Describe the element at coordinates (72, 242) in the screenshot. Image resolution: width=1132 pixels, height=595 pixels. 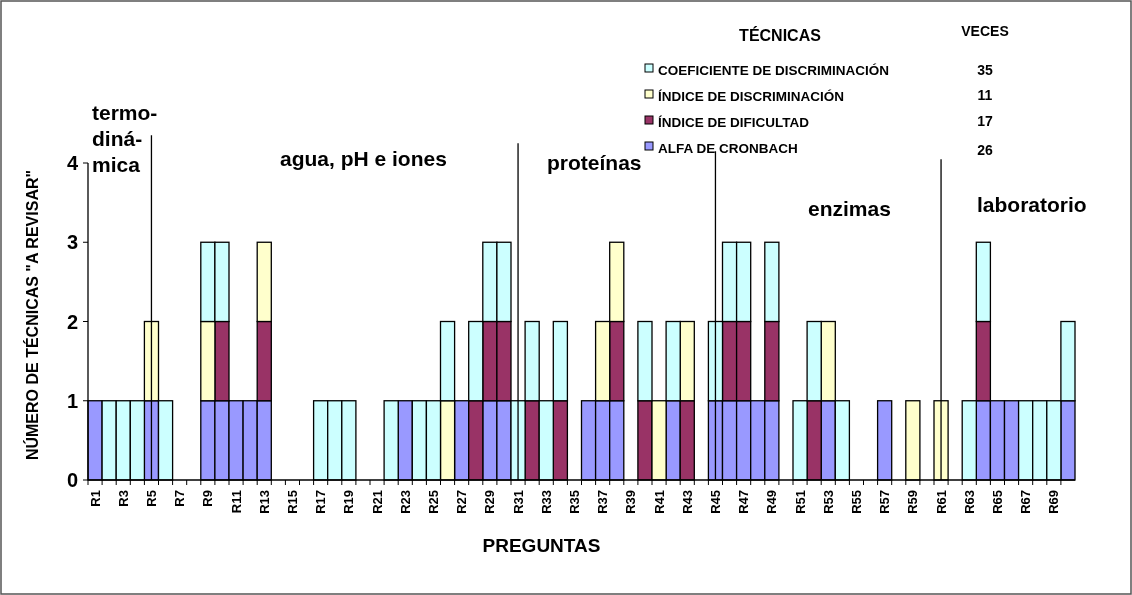
I see `y-tick-label: 3` at that location.